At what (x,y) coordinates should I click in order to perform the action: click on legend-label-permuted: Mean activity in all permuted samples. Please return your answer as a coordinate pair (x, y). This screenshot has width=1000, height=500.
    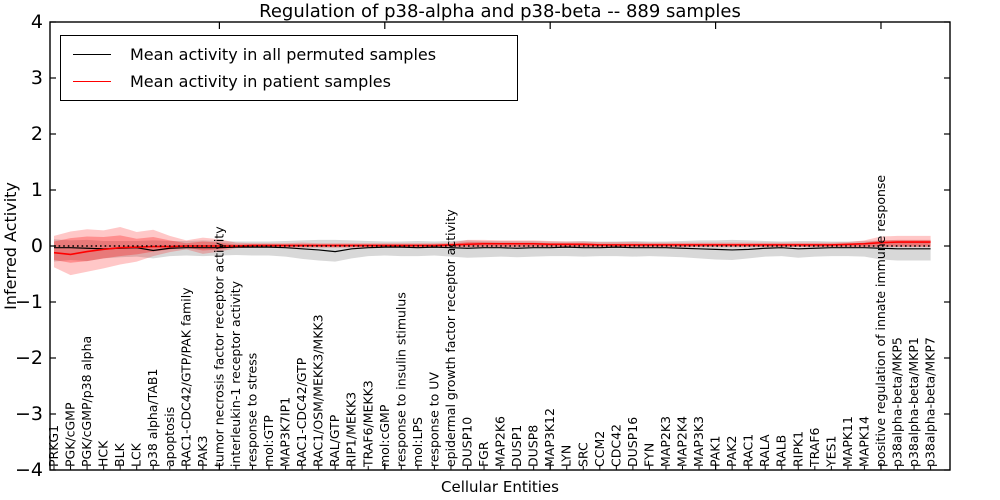
    Looking at the image, I should click on (283, 54).